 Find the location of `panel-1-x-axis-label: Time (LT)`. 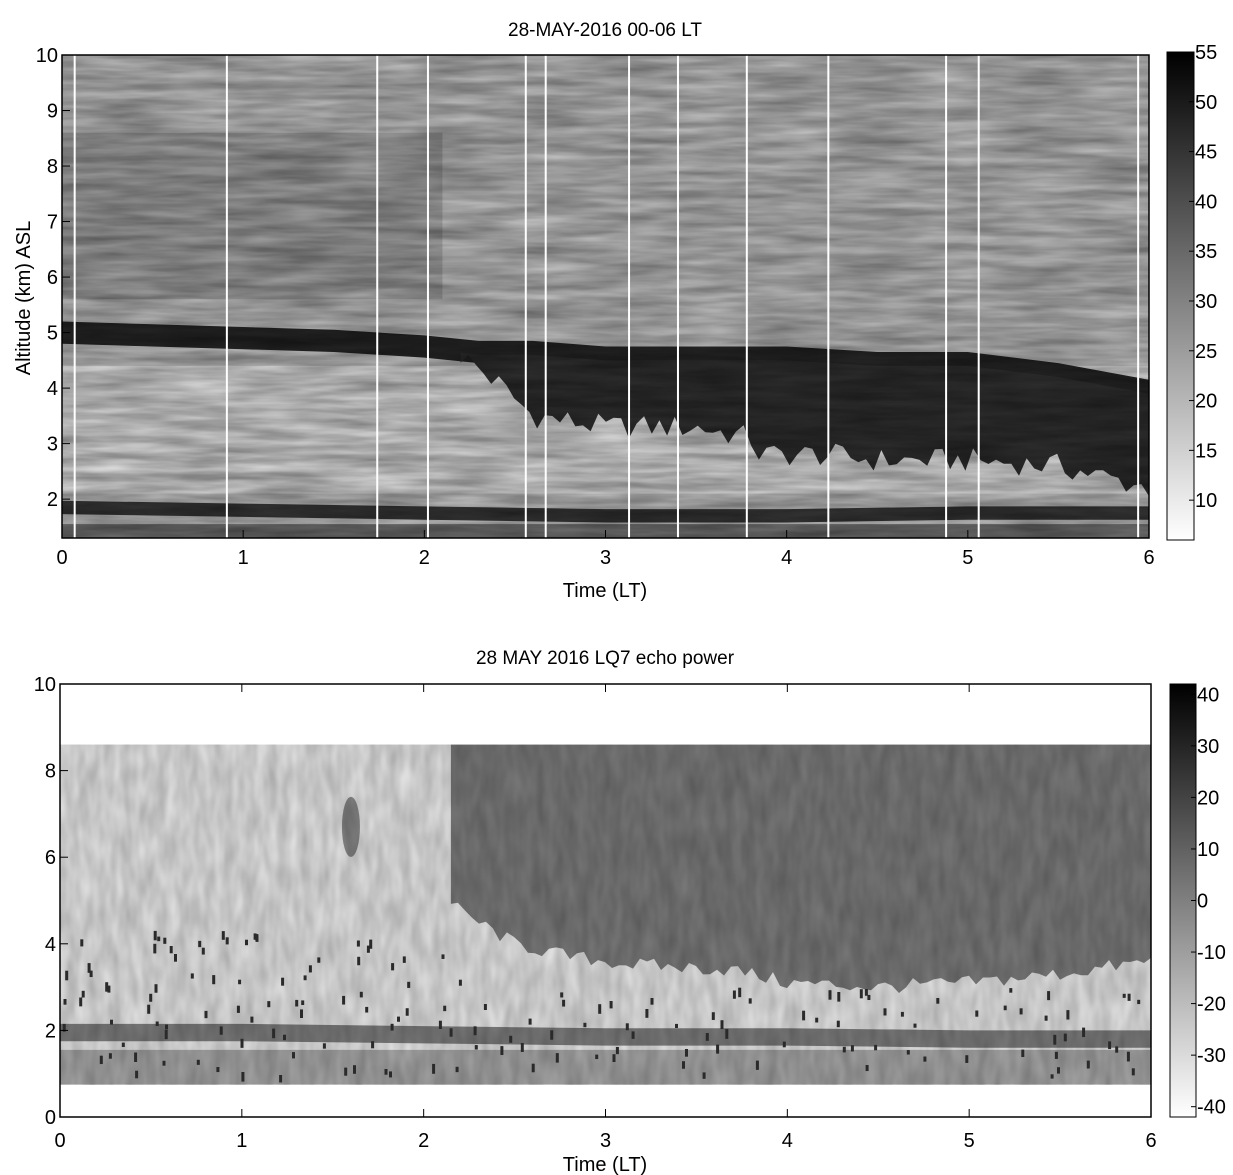

panel-1-x-axis-label: Time (LT) is located at coordinates (605, 591).